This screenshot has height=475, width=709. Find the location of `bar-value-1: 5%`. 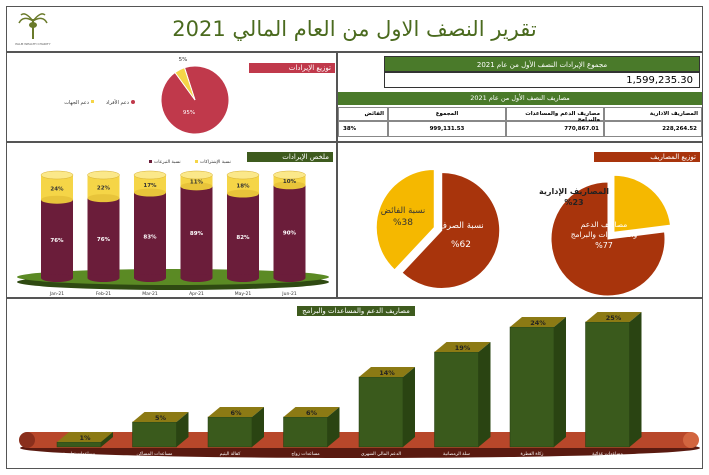

bar-value-1: 5% is located at coordinates (161, 418).